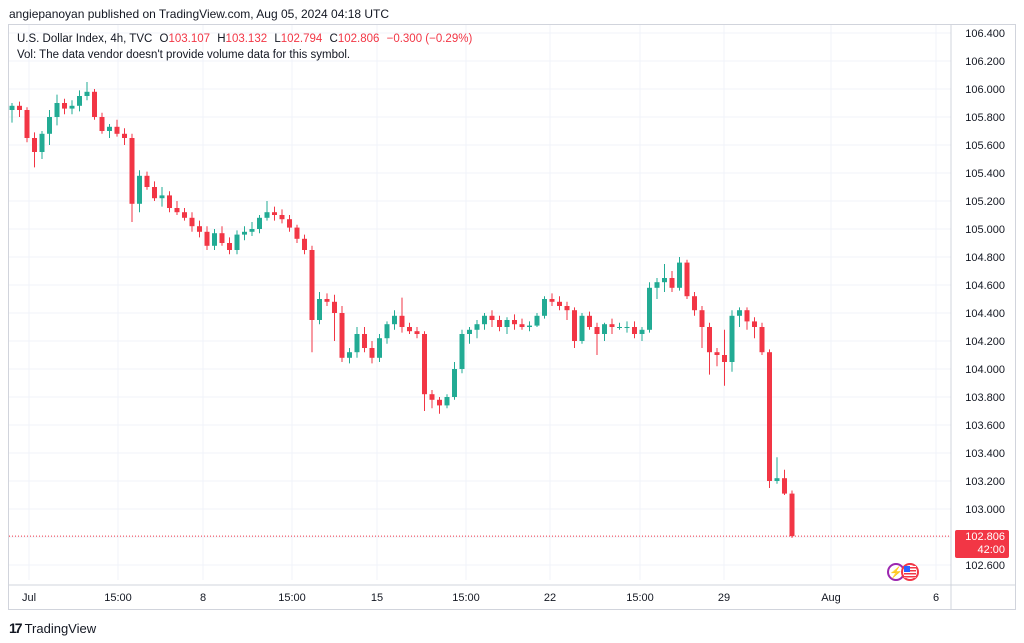 Image resolution: width=1024 pixels, height=643 pixels. What do you see at coordinates (85, 39) in the screenshot?
I see `legend-symbol: U.S. Dollar Index, 4h, TVC` at bounding box center [85, 39].